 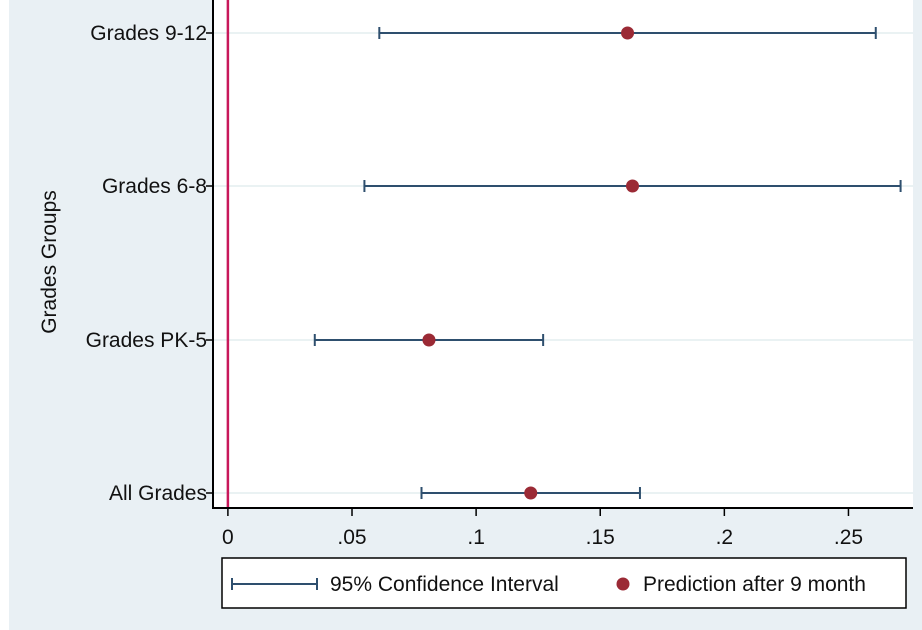 I want to click on x-tick-label: .2, so click(x=725, y=537).